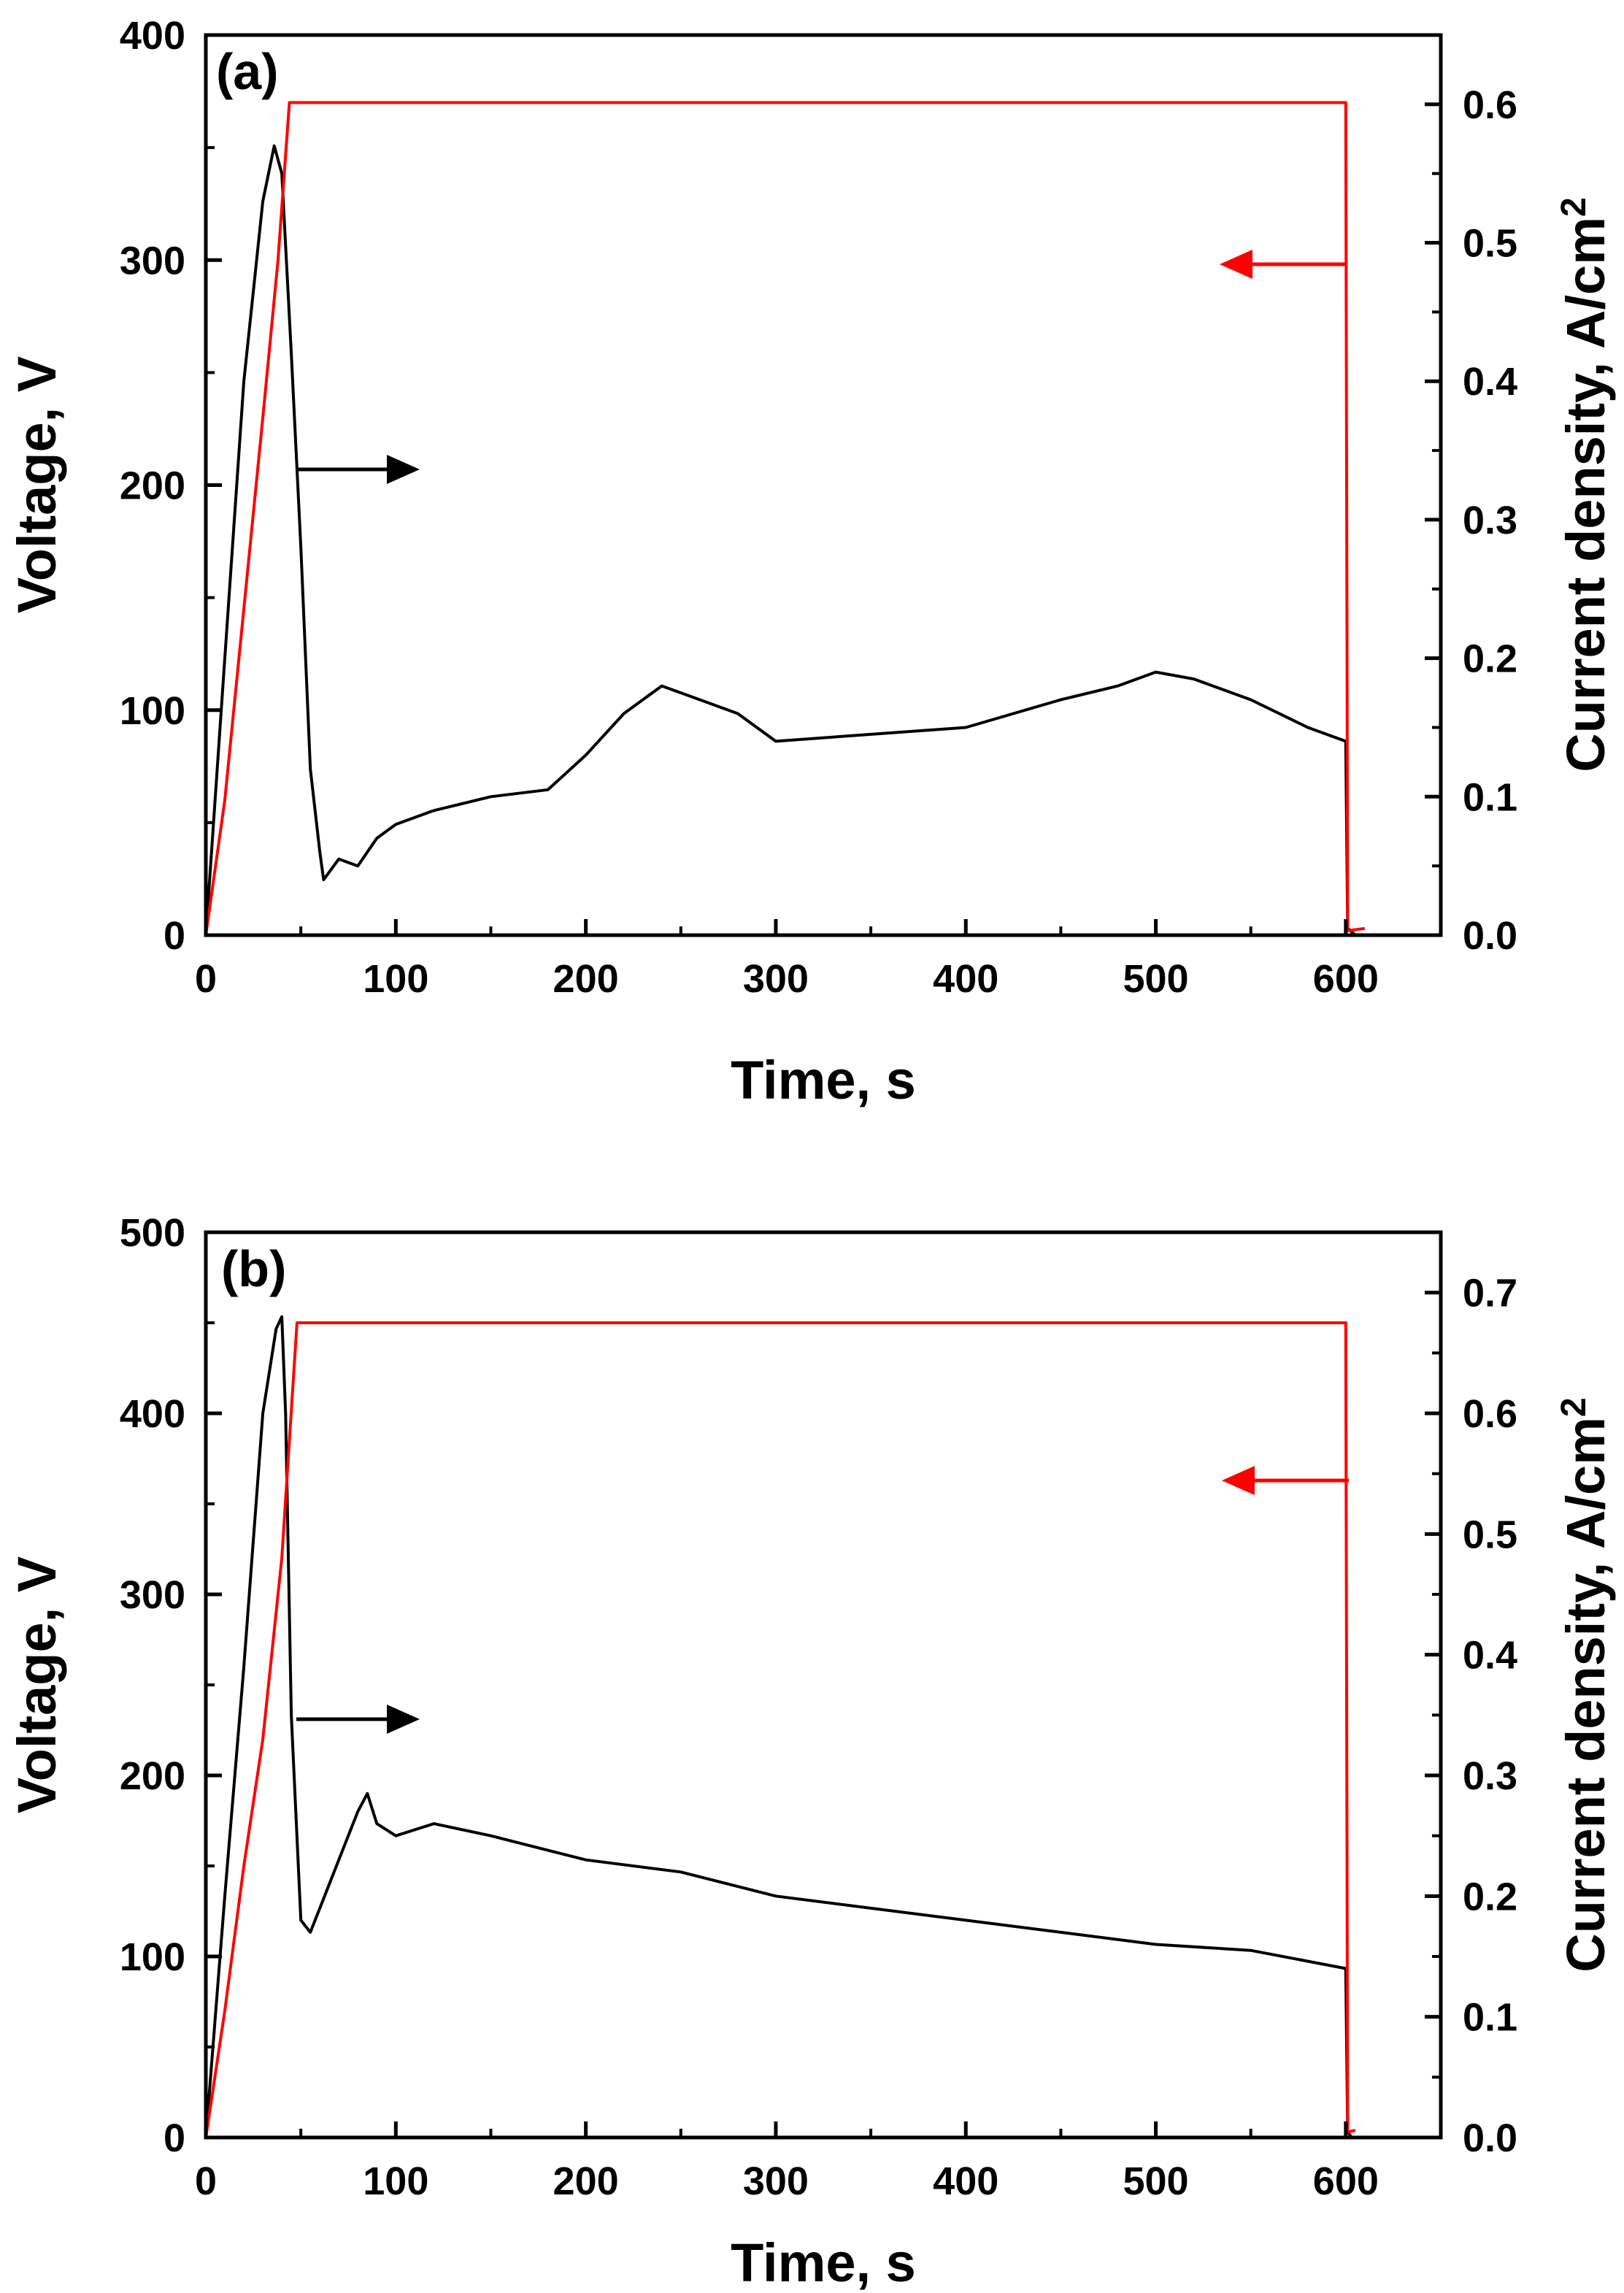 The height and width of the screenshot is (2293, 1624). Describe the element at coordinates (152, 1233) in the screenshot. I see `y-tick-label: 500` at that location.